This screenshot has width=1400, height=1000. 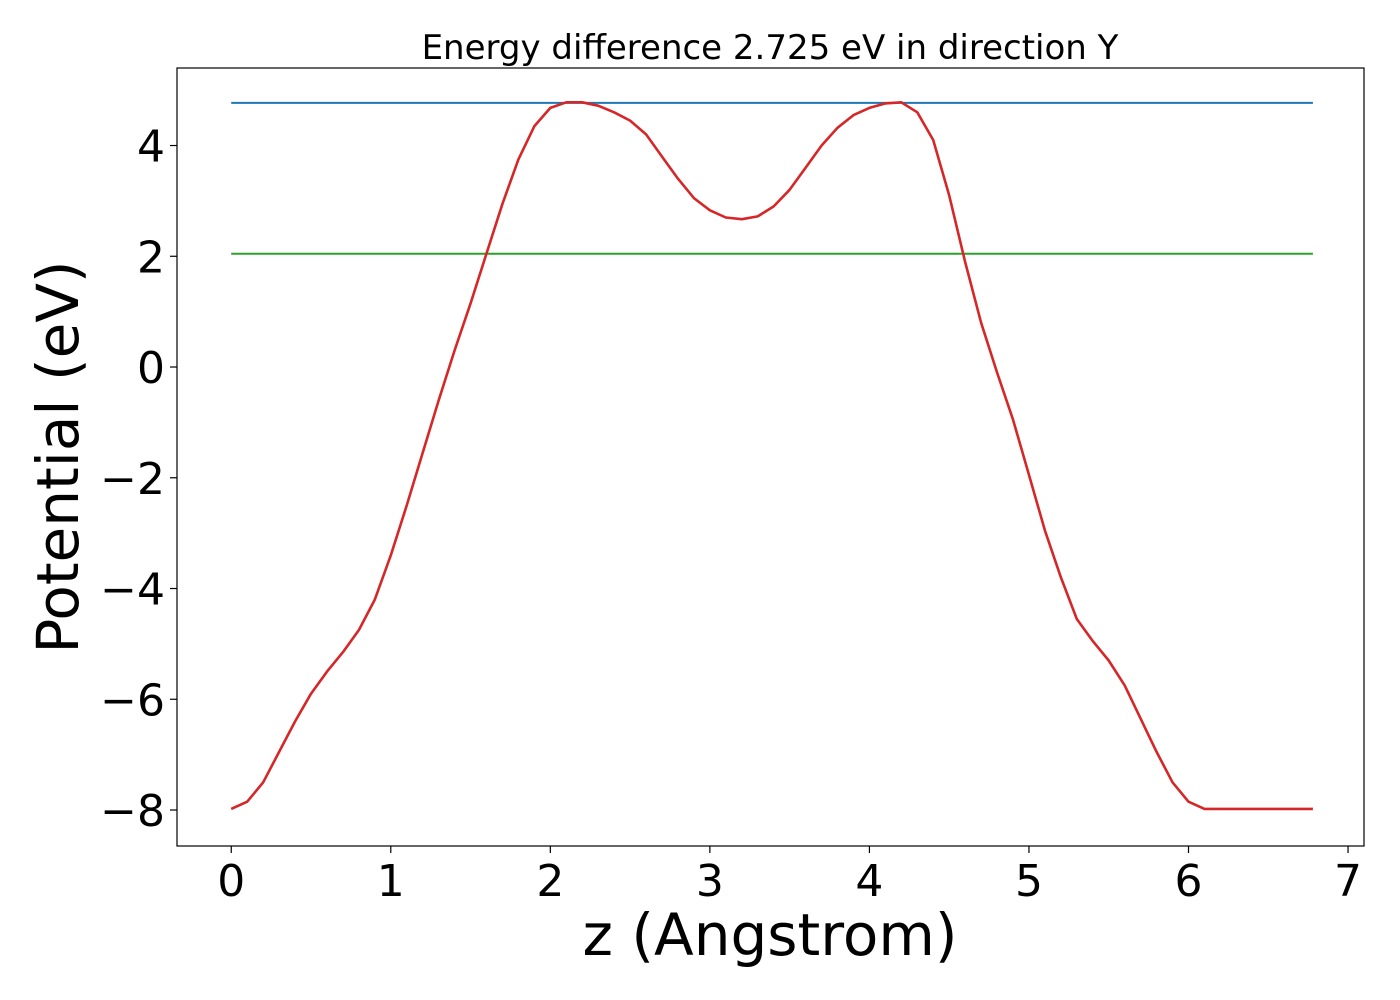 I want to click on y-axis-ticks: 4 2 0 −2 −4 −6 −8, so click(x=138, y=479).